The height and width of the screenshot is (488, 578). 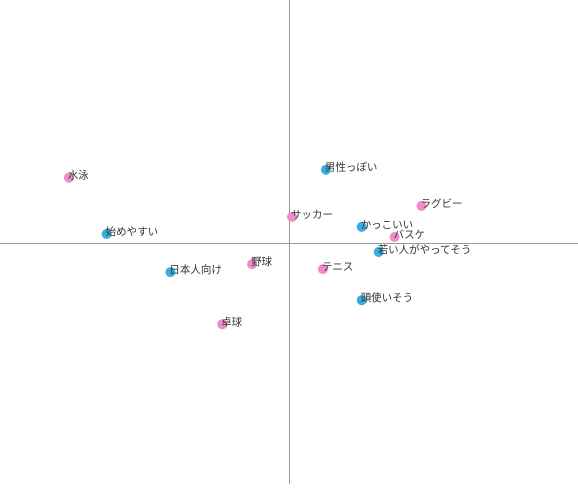 What do you see at coordinates (231, 321) in the screenshot?
I see `point-label-sports-6: 卓球` at bounding box center [231, 321].